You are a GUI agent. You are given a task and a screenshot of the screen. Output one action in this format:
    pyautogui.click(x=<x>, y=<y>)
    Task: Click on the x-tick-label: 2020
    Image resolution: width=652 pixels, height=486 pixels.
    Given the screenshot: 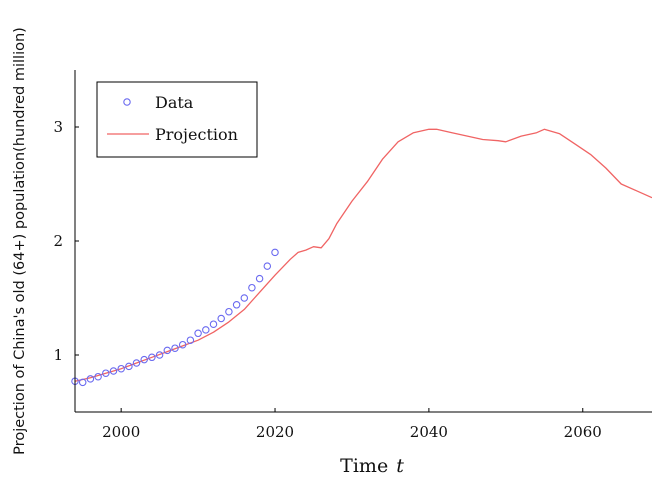 What is the action you would take?
    pyautogui.click(x=275, y=432)
    